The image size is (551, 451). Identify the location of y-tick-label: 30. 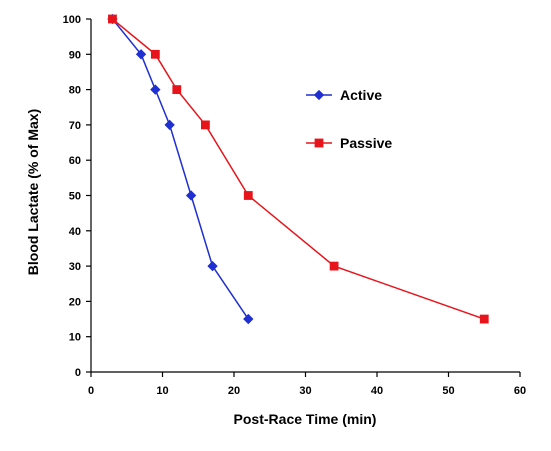
(75, 267).